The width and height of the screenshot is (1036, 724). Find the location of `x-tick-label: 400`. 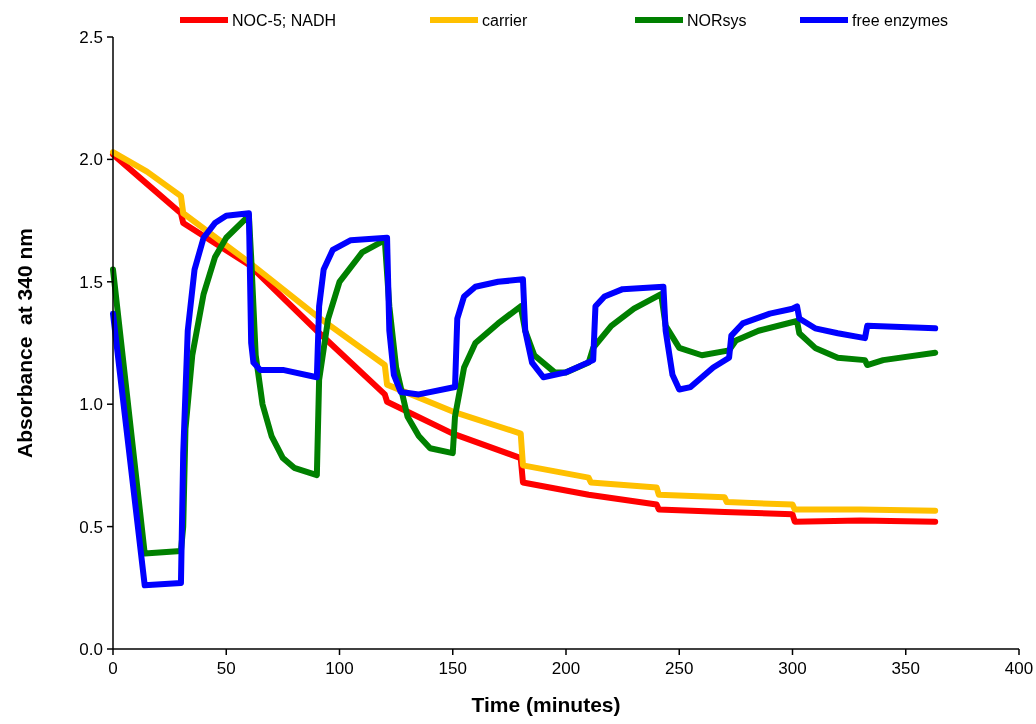

x-tick-label: 400 is located at coordinates (1019, 668).